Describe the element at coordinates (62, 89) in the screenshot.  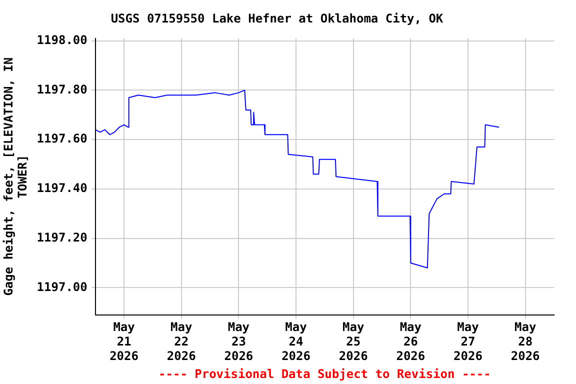
I see `y-tick-label: 1197.80` at that location.